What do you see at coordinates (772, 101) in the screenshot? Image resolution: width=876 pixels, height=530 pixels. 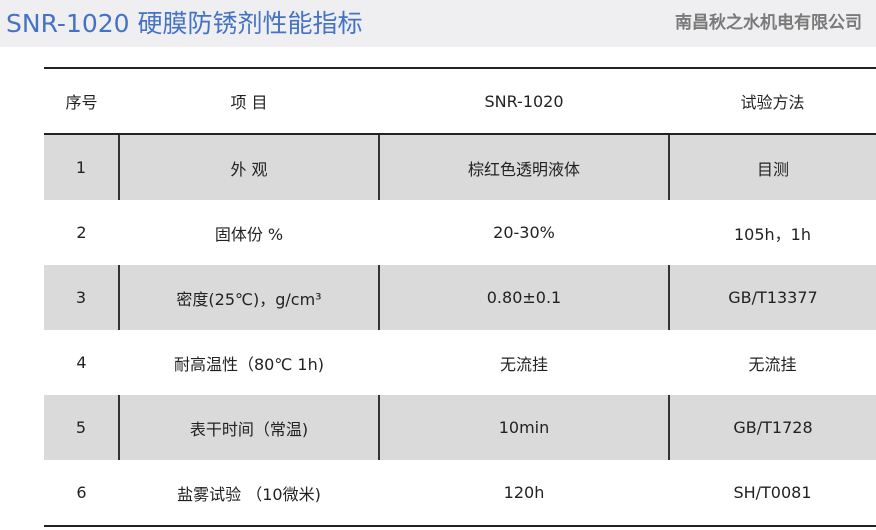 I see `header-cell: 试验方法` at bounding box center [772, 101].